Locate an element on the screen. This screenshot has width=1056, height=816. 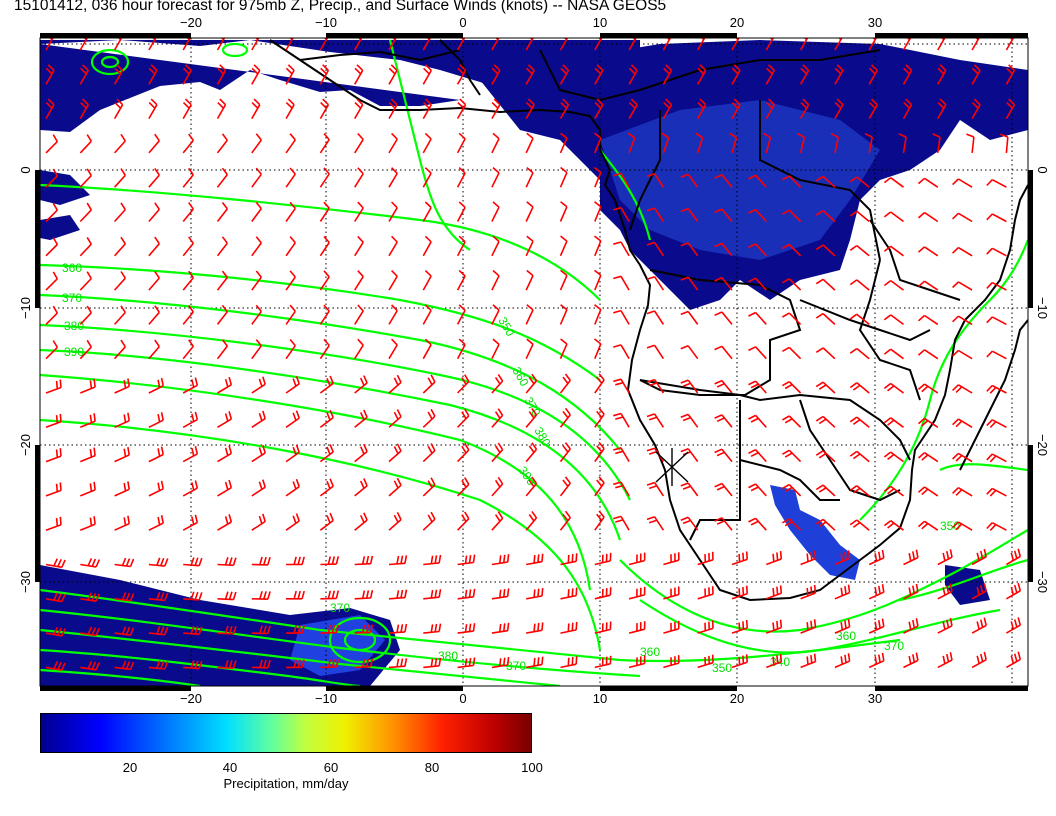
lat-ticks-left: 0 −10 −20 −30 is located at coordinates (25, 379).